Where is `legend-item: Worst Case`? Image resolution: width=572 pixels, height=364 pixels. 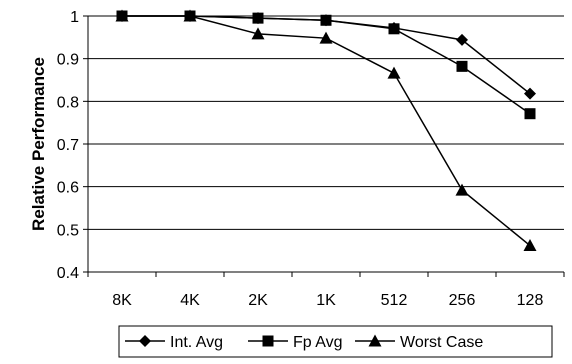
legend-item: Worst Case is located at coordinates (419, 342).